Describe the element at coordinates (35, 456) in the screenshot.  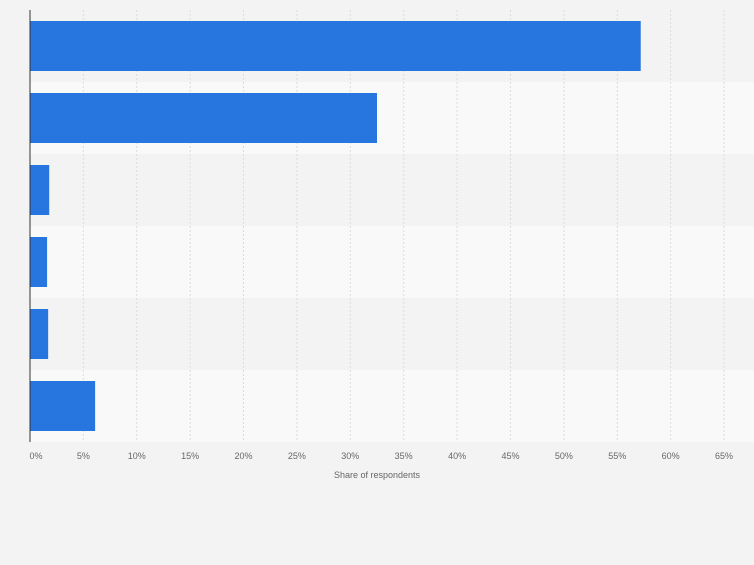
I see `x-tick-label: 0%` at that location.